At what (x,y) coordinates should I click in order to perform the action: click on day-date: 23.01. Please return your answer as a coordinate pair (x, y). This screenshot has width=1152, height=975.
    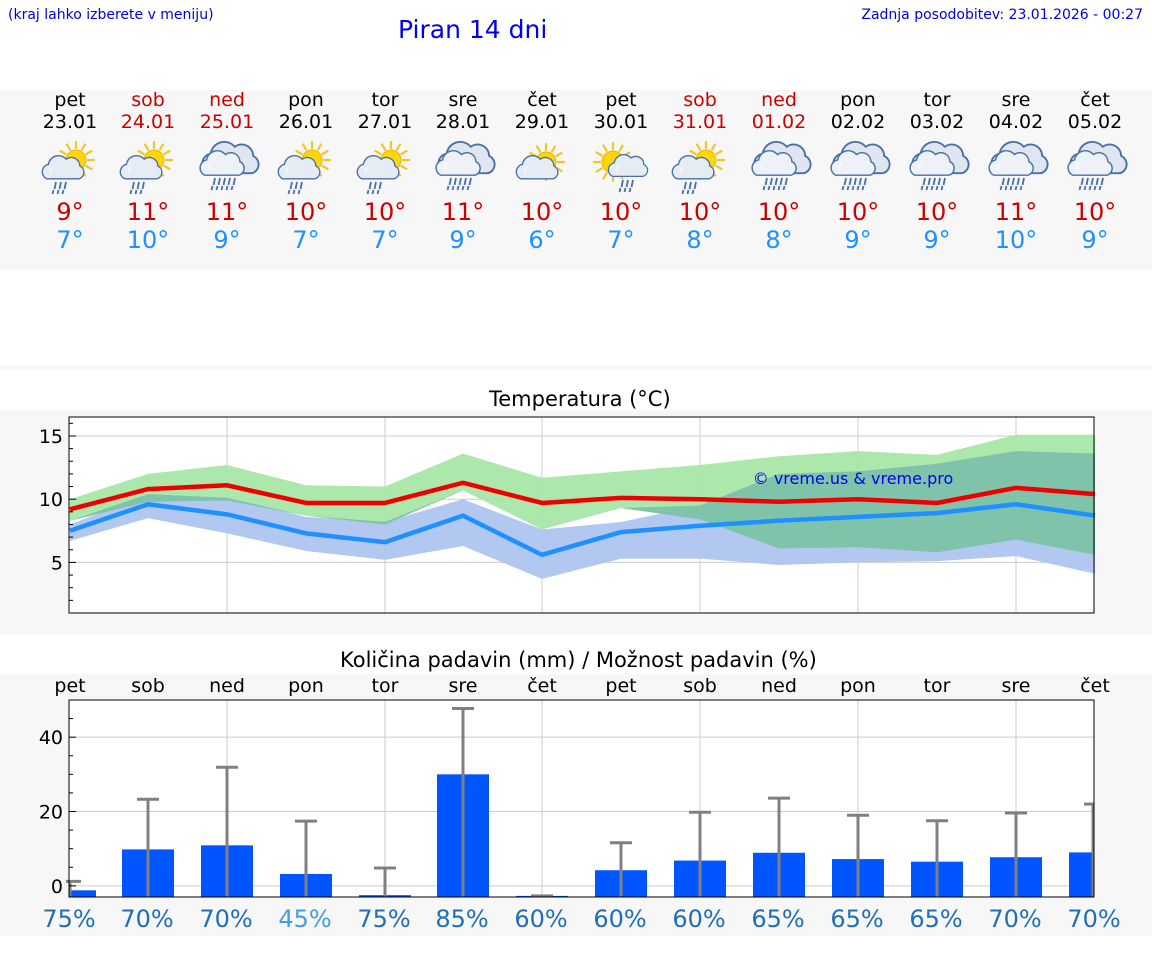
    Looking at the image, I should click on (70, 122).